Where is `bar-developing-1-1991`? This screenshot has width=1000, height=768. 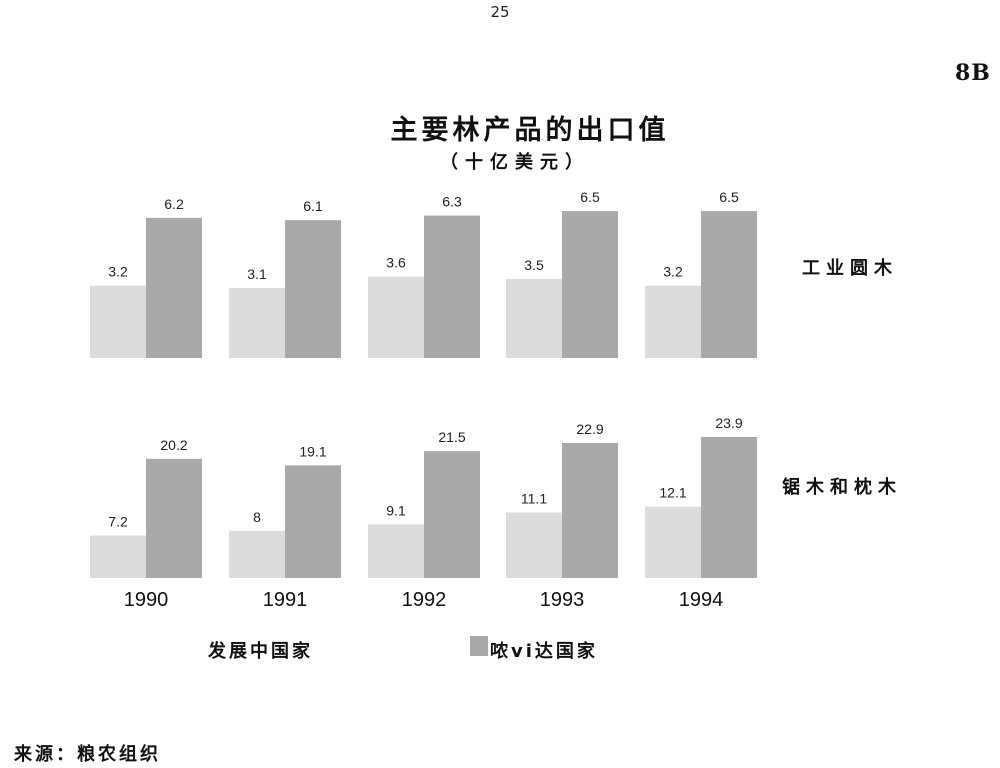 bar-developing-1-1991 is located at coordinates (257, 554).